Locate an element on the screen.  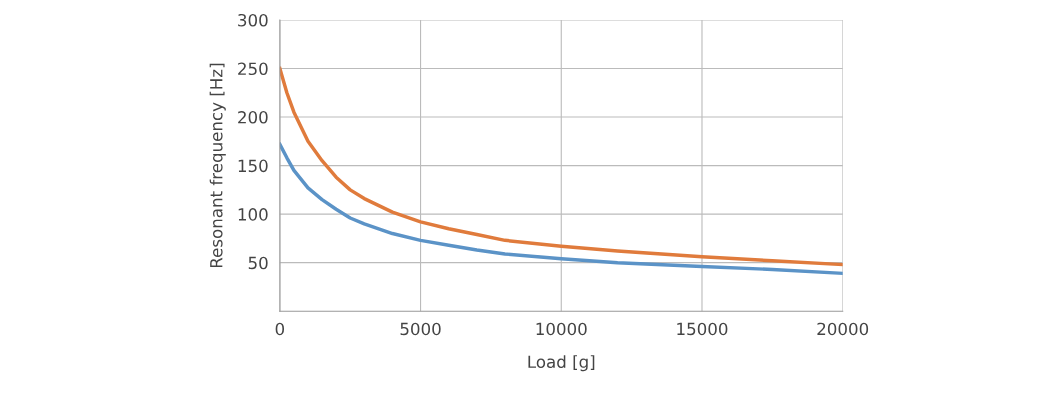
x-axis-title: Load [g] is located at coordinates (561, 363).